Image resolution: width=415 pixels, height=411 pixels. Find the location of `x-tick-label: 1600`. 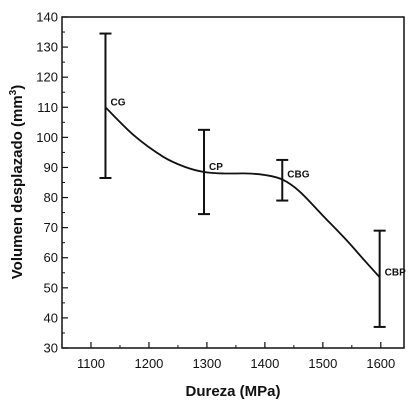

x-tick-label: 1600 is located at coordinates (380, 363).